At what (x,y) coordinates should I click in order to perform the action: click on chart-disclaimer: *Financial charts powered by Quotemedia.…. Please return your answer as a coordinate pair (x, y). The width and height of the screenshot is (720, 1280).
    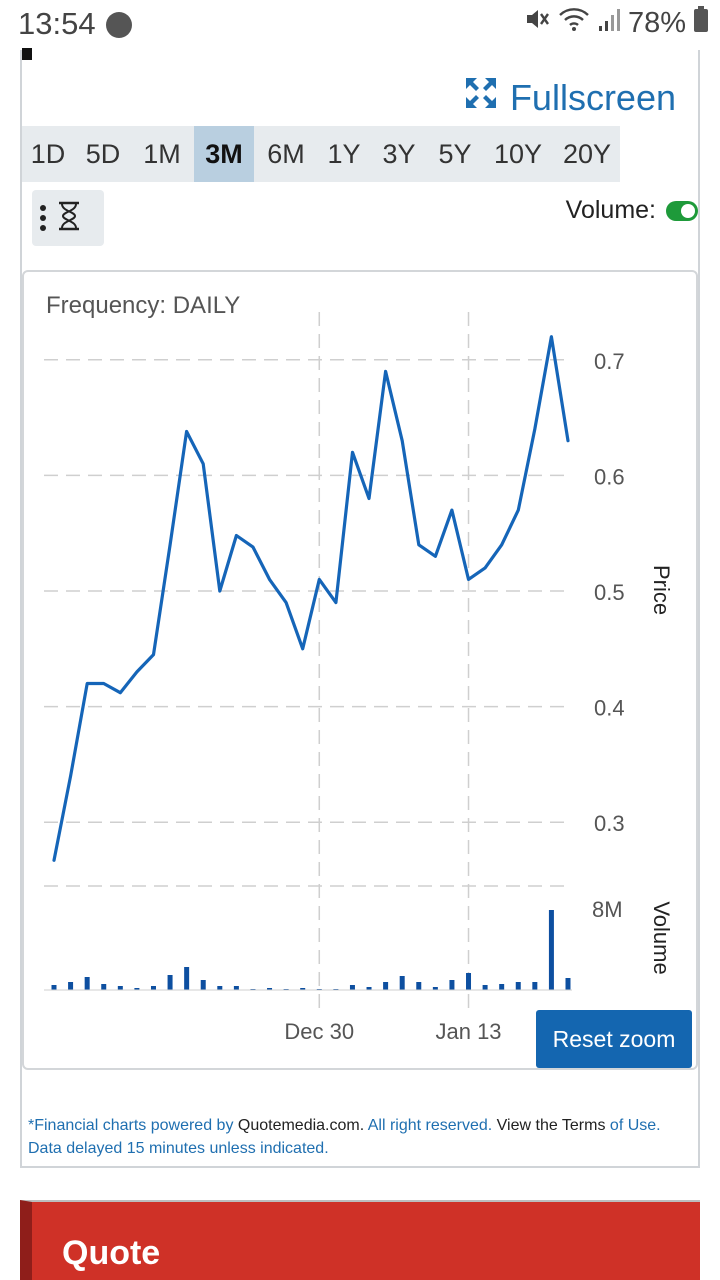
    Looking at the image, I should click on (358, 1137).